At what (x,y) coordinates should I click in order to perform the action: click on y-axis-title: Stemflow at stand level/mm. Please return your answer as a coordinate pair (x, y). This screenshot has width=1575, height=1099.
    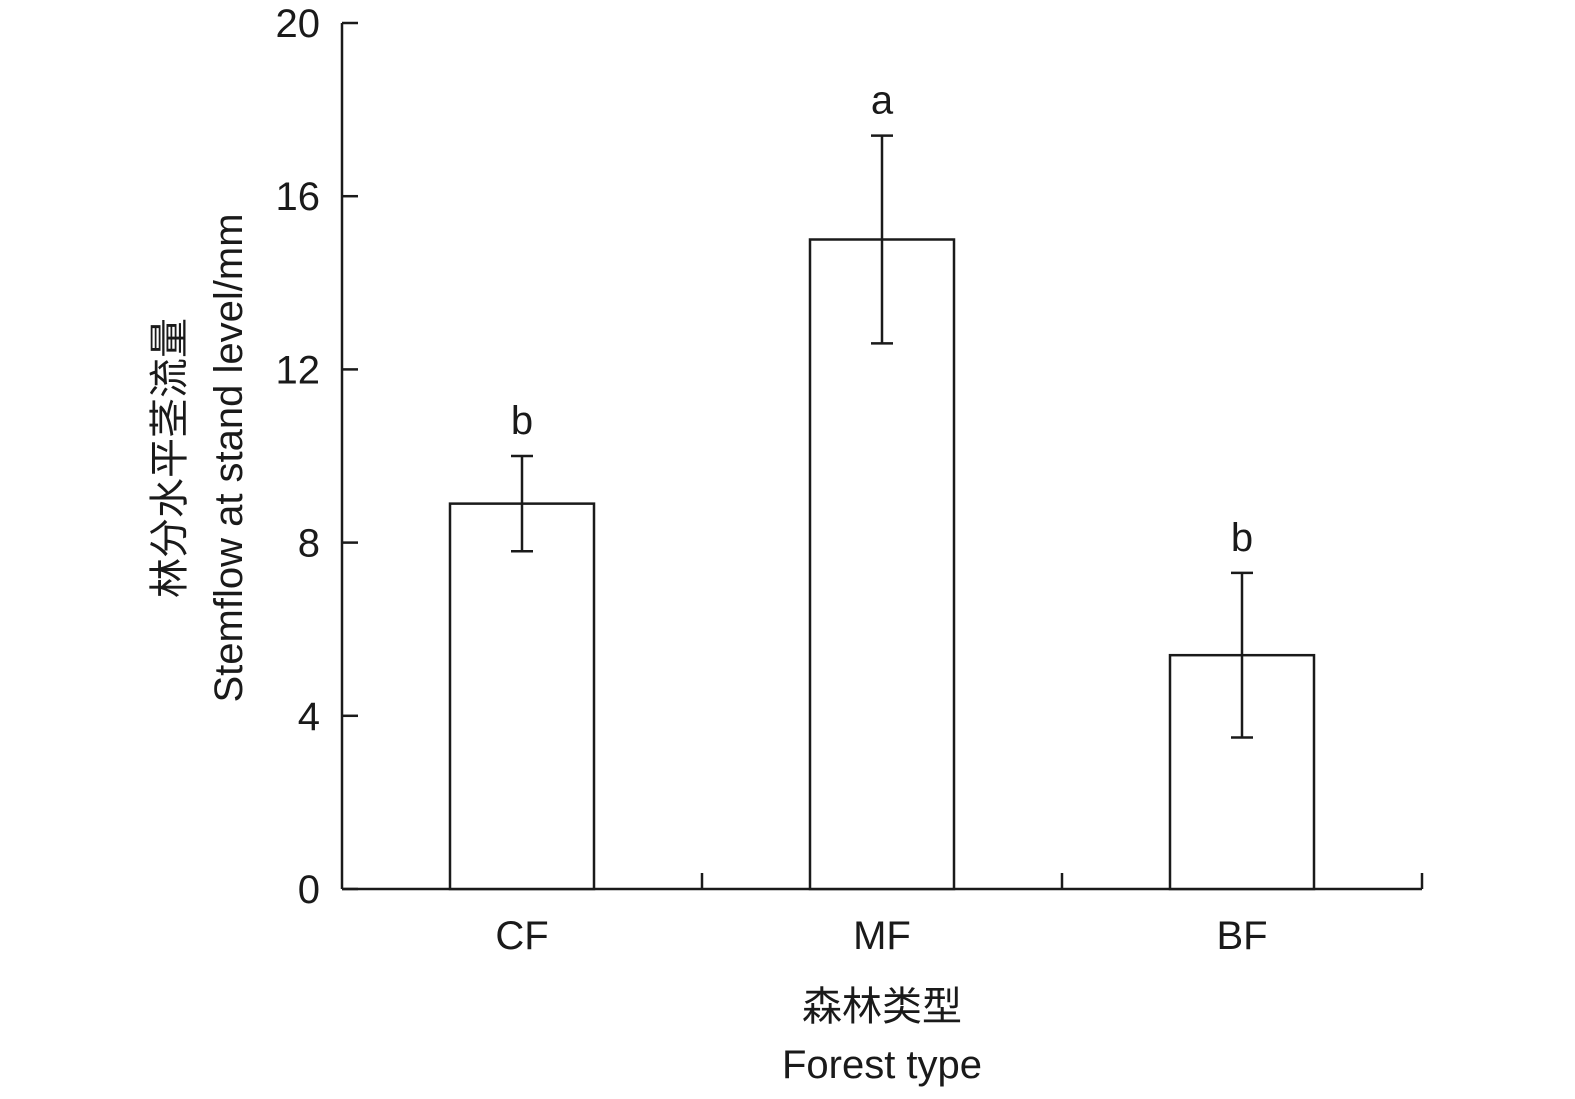
    Looking at the image, I should click on (229, 457).